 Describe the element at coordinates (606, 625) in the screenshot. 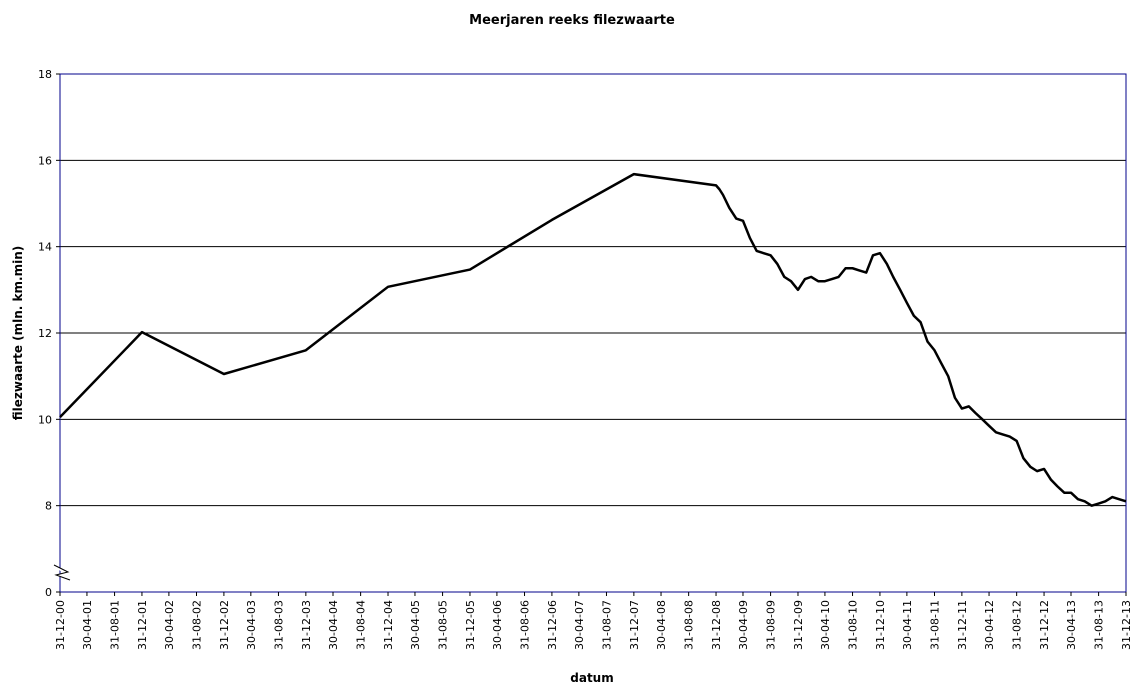

I see `x-tick-label: 31-08-07` at that location.